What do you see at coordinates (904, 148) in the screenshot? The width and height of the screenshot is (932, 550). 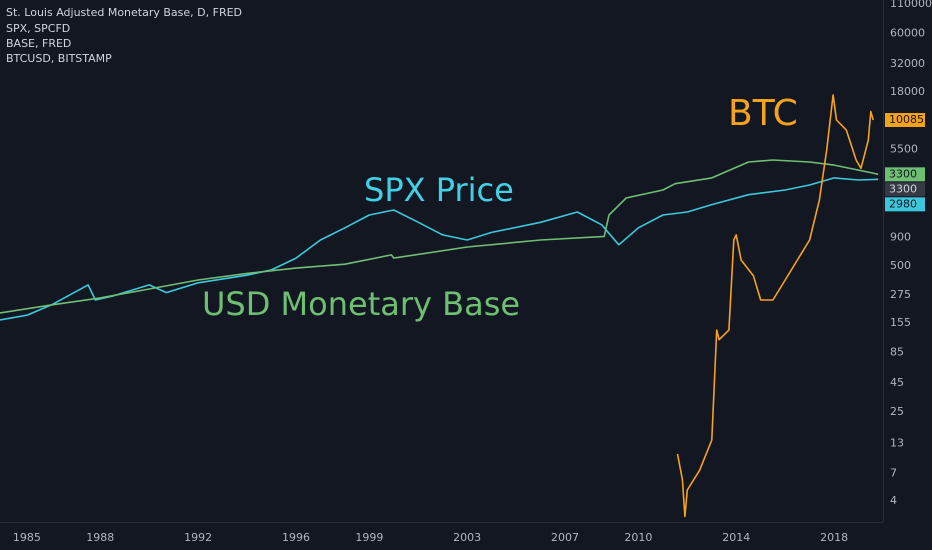 I see `y-tick-label: 5500` at bounding box center [904, 148].